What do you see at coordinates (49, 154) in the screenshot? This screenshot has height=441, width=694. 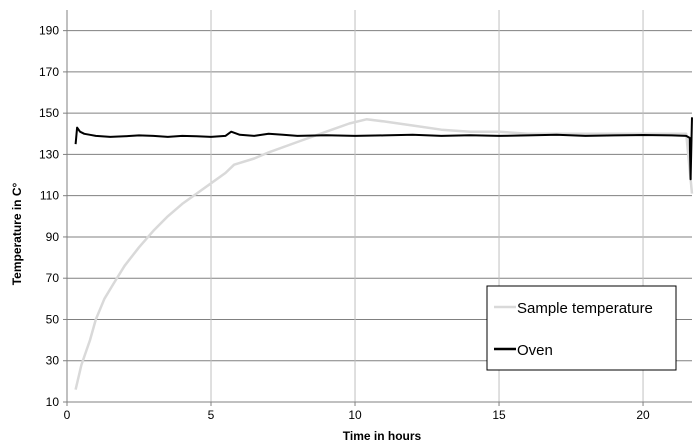 I see `tick-label-y-130: 130` at bounding box center [49, 154].